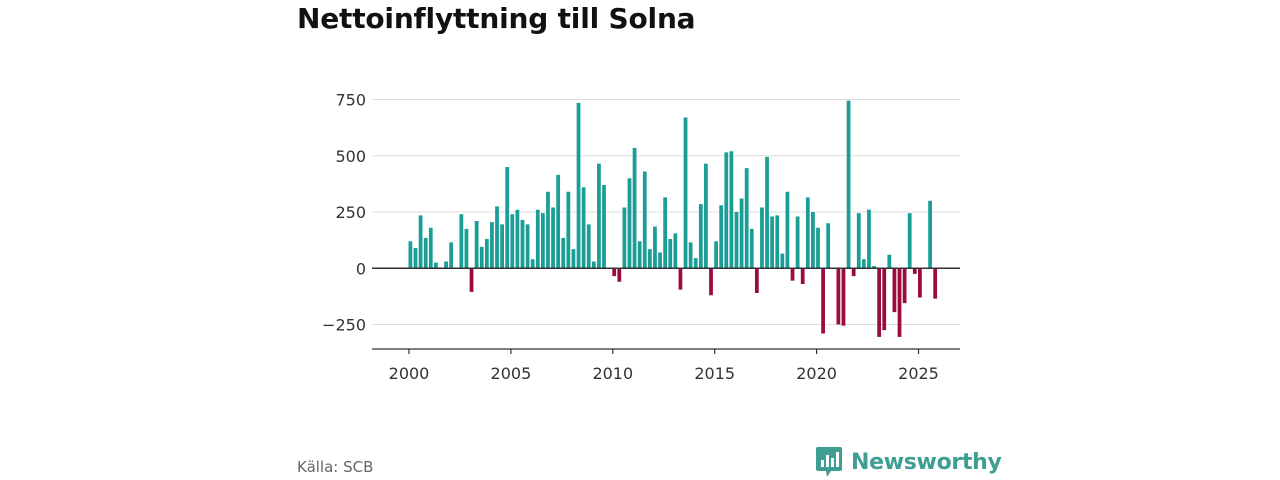  Describe the element at coordinates (816, 373) in the screenshot. I see `x-tick-label: 2020` at that location.